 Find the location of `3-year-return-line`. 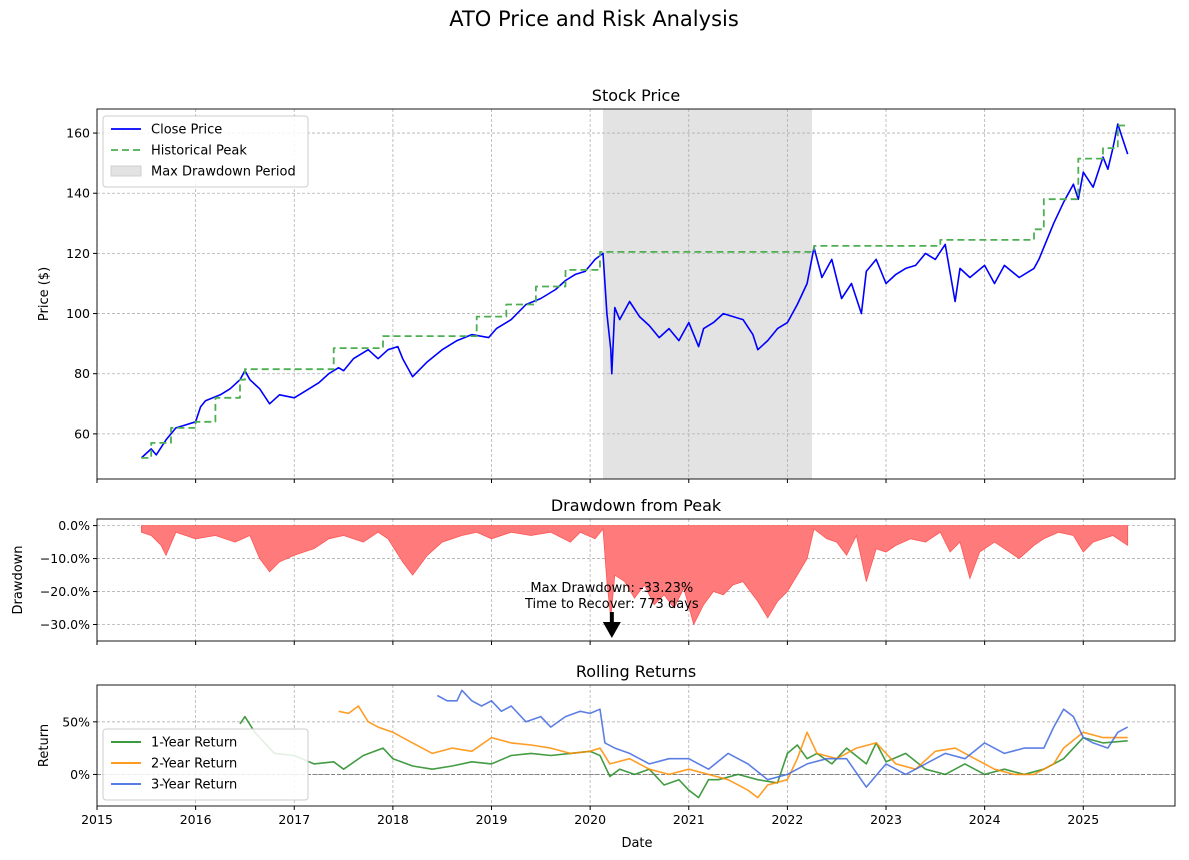

3-year-return-line is located at coordinates (782, 738).